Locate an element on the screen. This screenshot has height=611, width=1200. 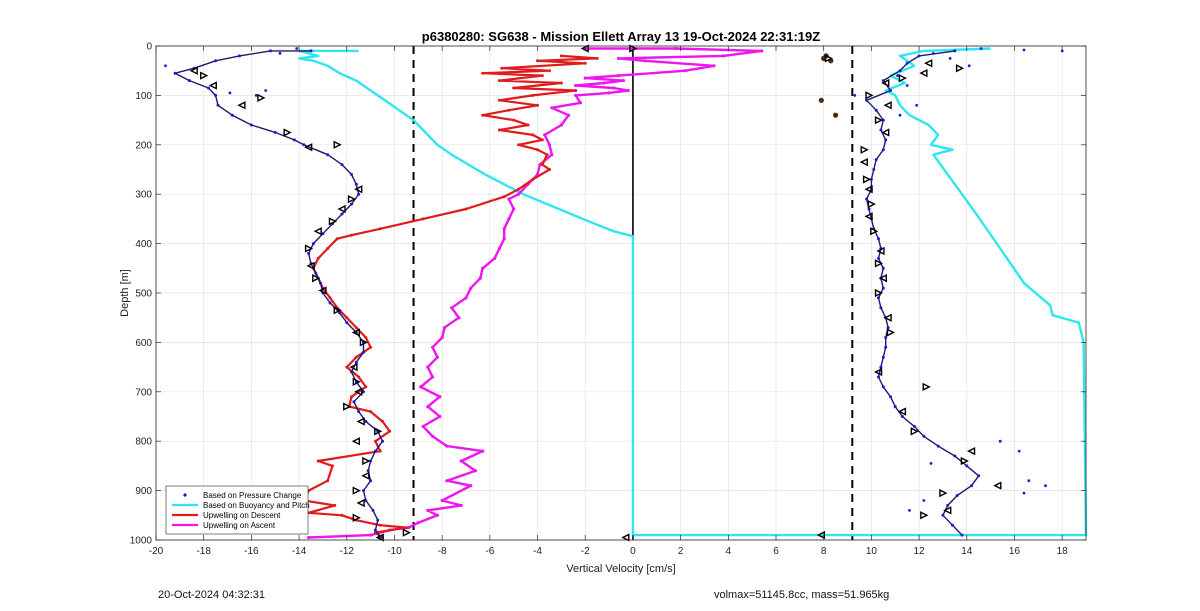
legend-item-buoyancy-pitch: Based on Buoyancy and Pitch is located at coordinates (241, 505).